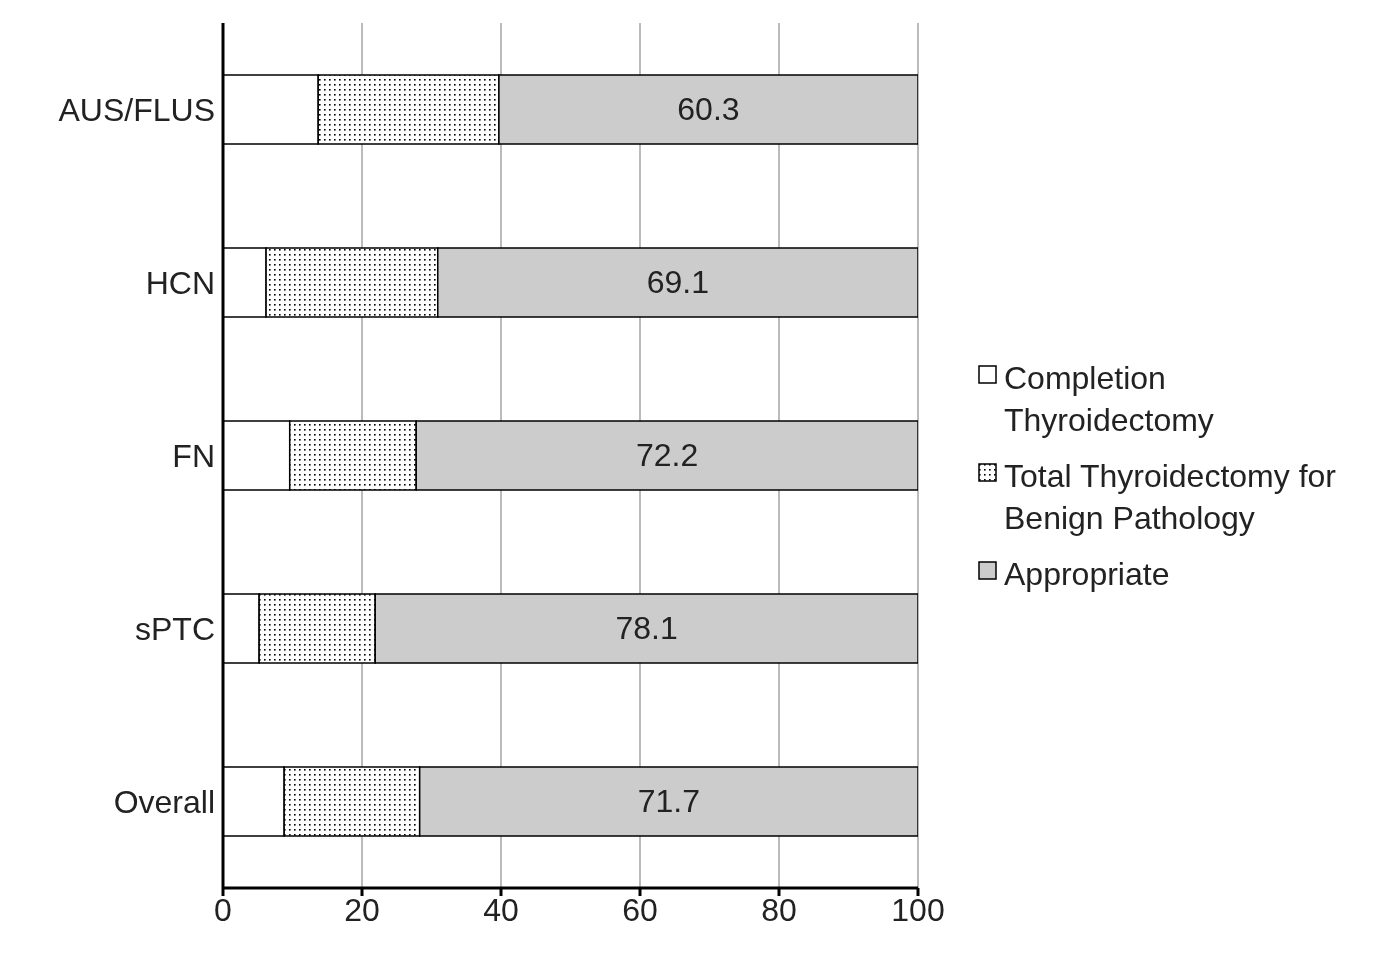 The height and width of the screenshot is (967, 1374). I want to click on data-label: 71.7, so click(668, 801).